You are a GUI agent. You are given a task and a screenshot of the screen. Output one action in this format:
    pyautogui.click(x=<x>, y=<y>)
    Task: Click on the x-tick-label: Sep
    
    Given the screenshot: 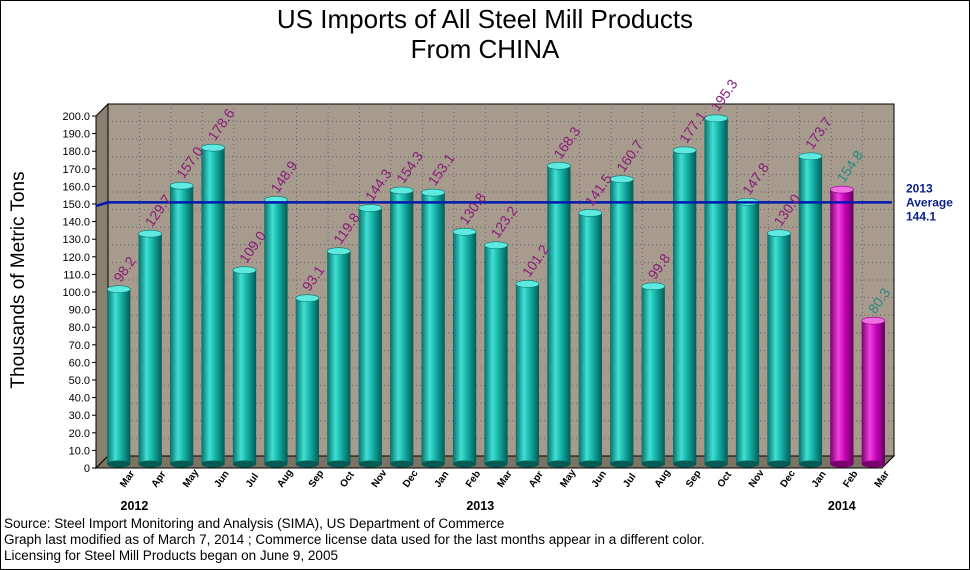 What is the action you would take?
    pyautogui.click(x=694, y=478)
    